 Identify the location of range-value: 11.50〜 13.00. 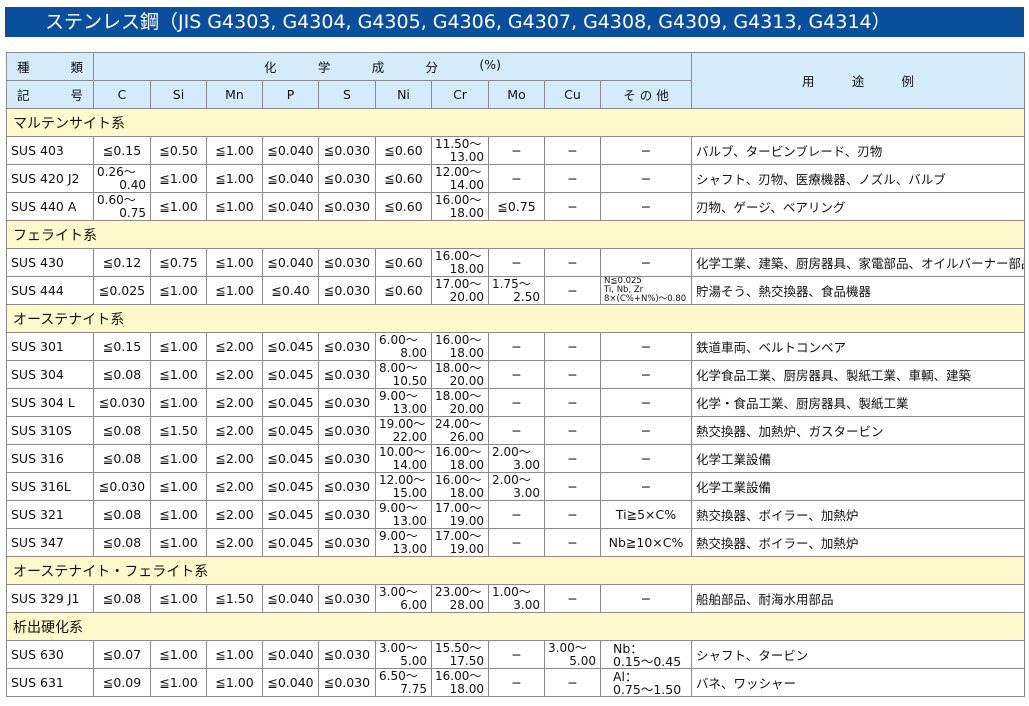
(460, 151).